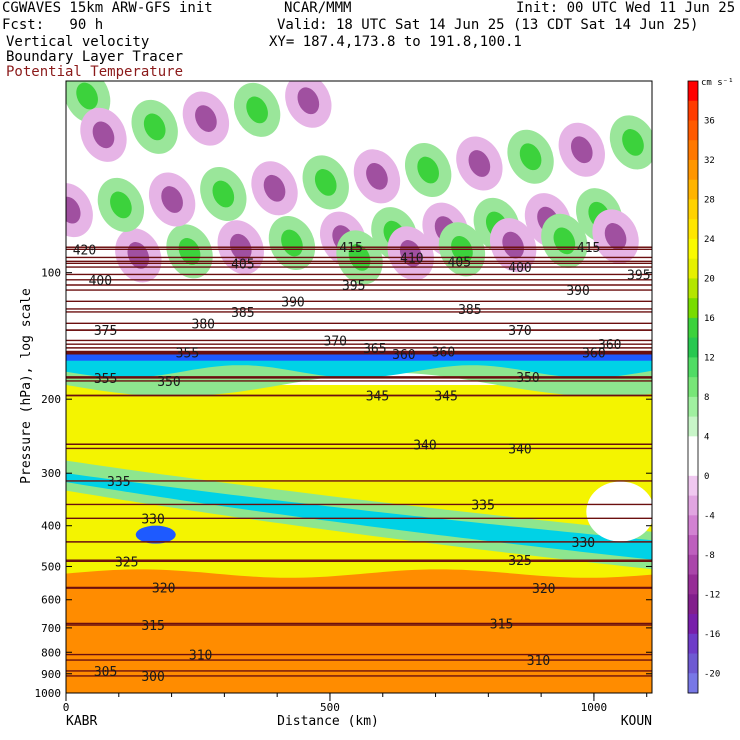 Image resolution: width=740 pixels, height=740 pixels. What do you see at coordinates (709, 279) in the screenshot?
I see `colorbar-label: 20` at bounding box center [709, 279].